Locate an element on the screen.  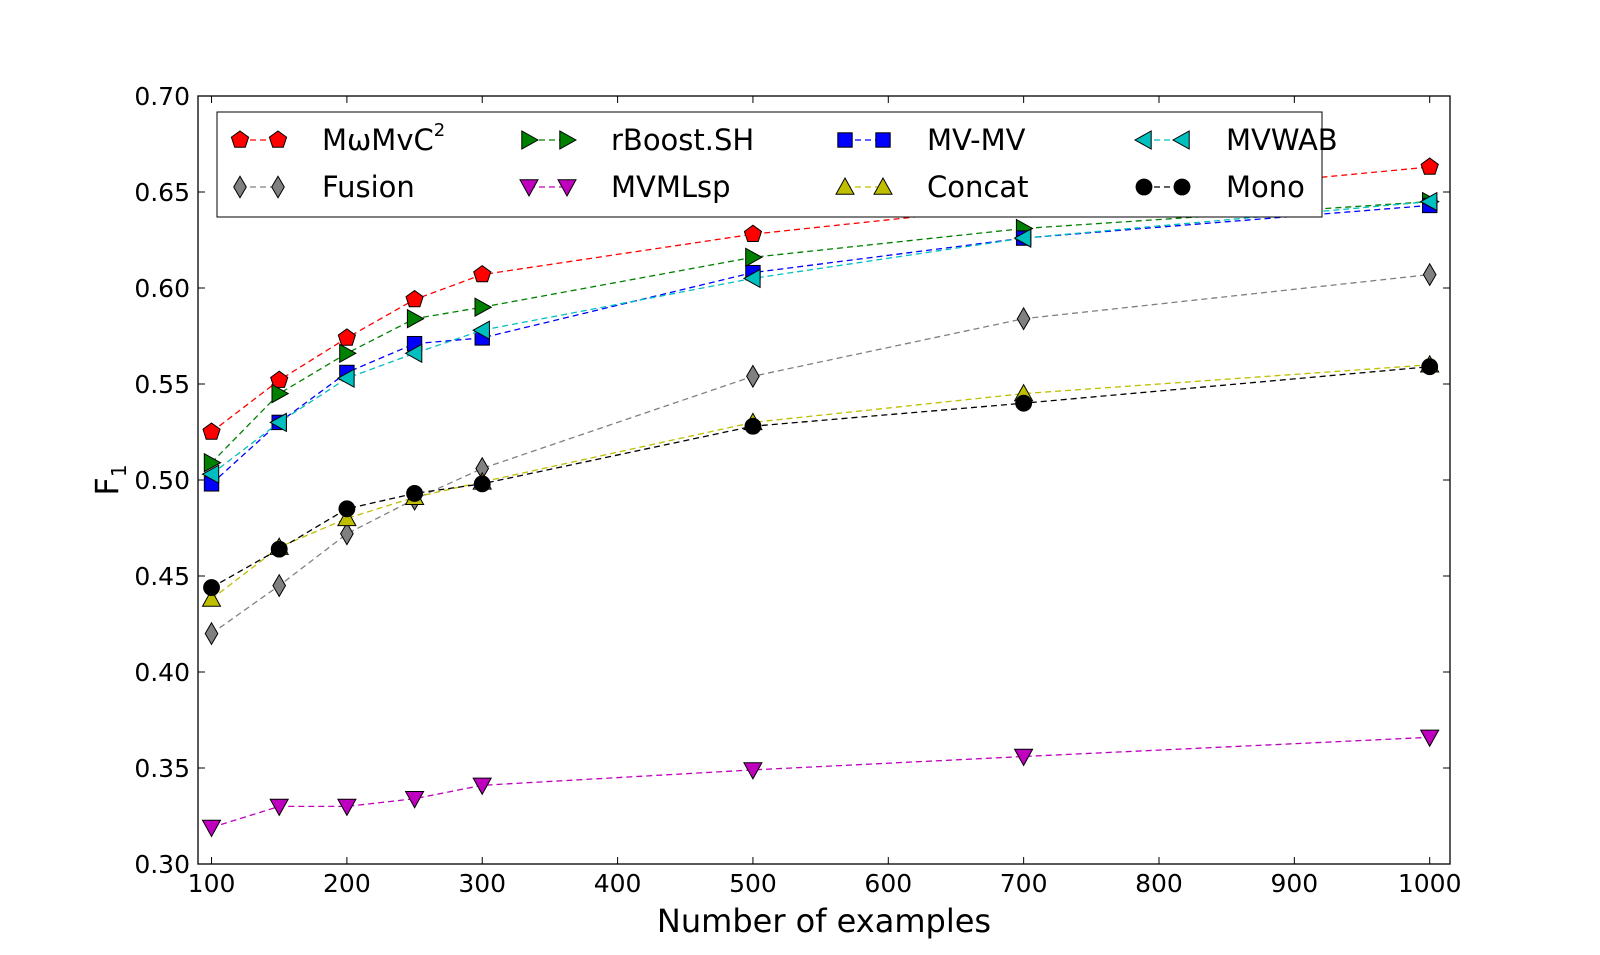
legend-label-concat-5: Concat is located at coordinates (977, 187).